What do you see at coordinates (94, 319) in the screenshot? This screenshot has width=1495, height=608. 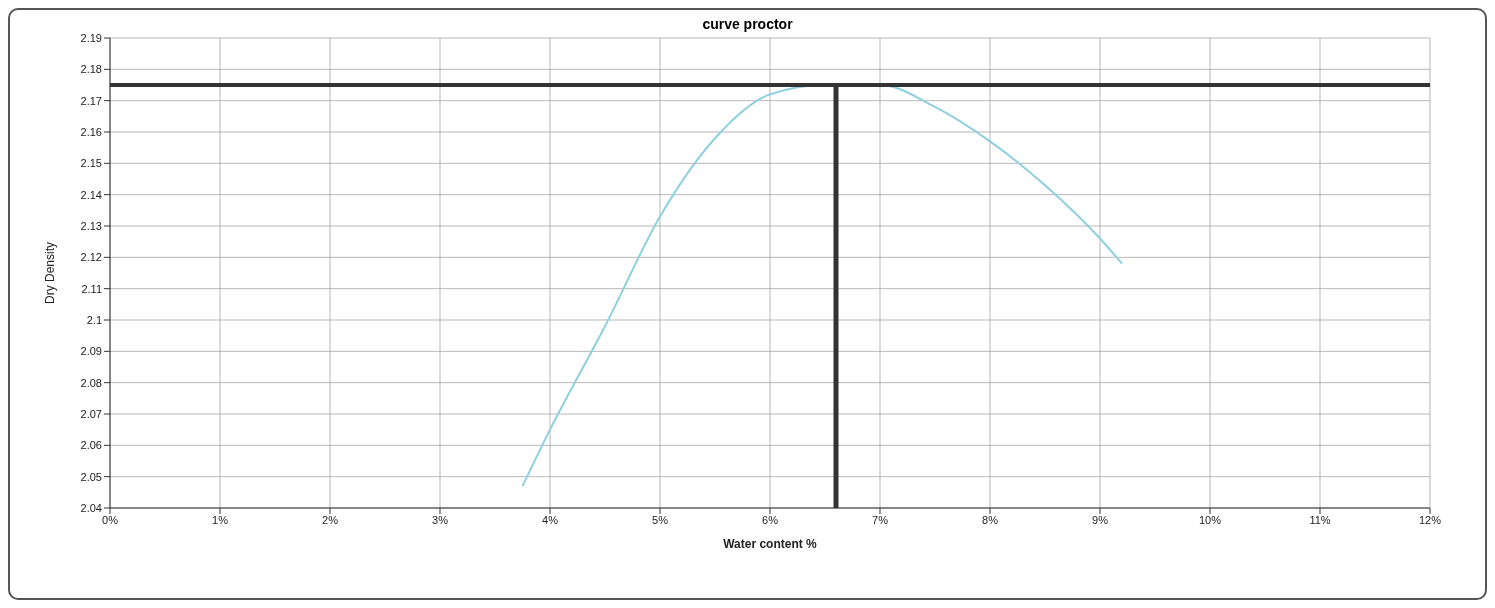 I see `y-tick-label: 2.1` at bounding box center [94, 319].